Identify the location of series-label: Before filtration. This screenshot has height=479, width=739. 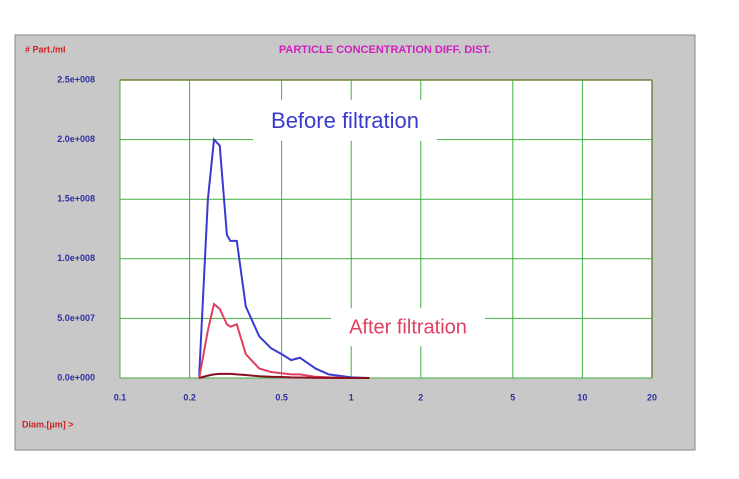
(345, 120).